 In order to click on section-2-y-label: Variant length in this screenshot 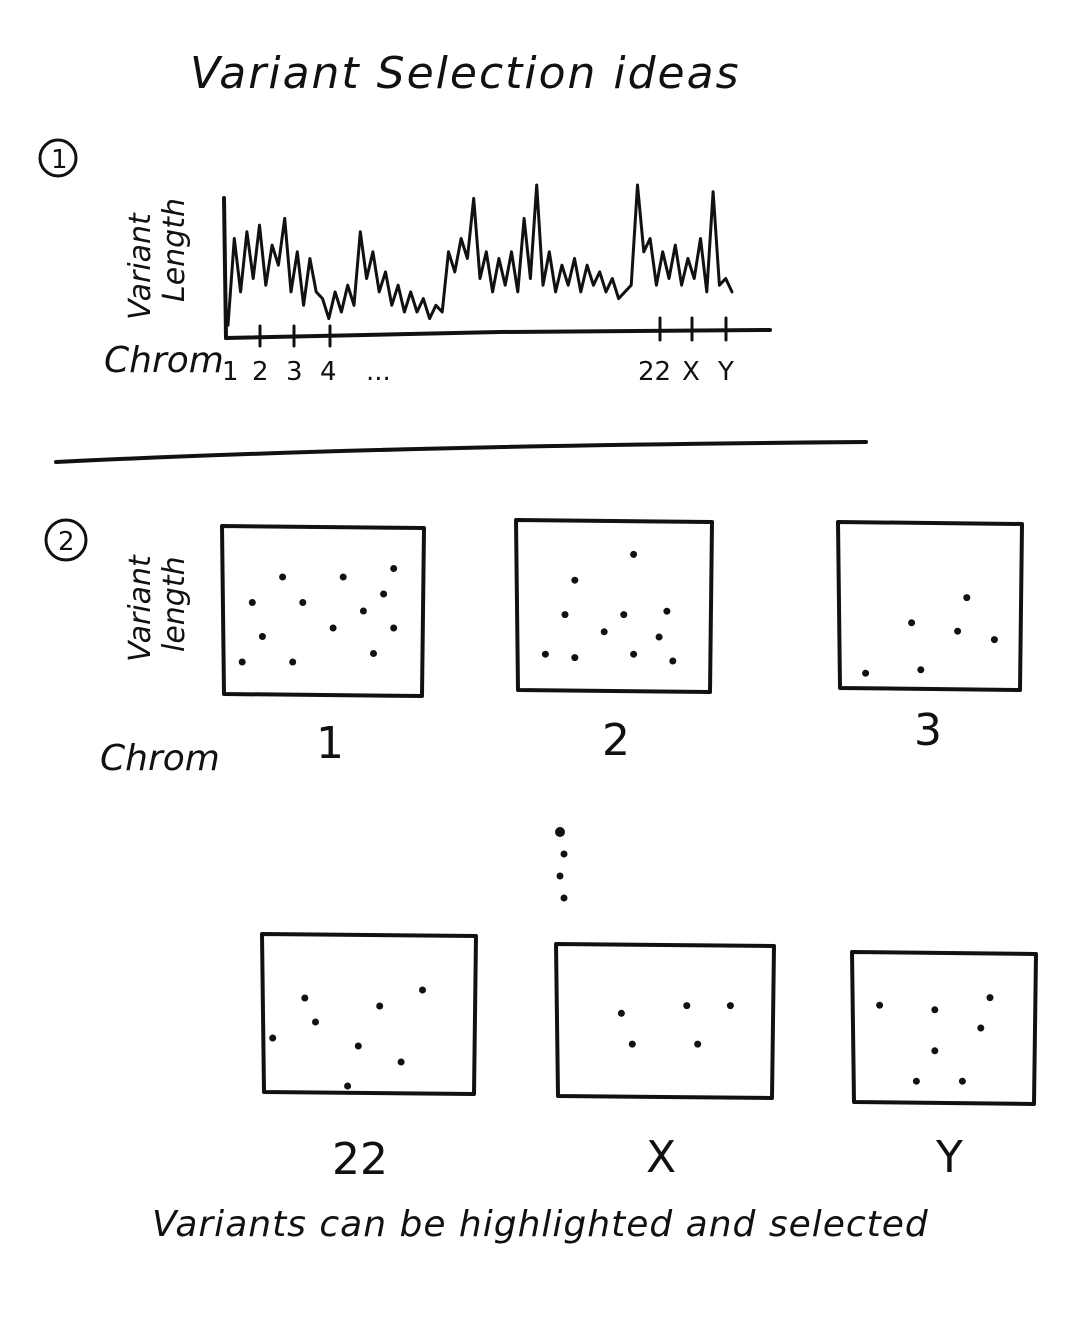, I will do `click(157, 608)`.